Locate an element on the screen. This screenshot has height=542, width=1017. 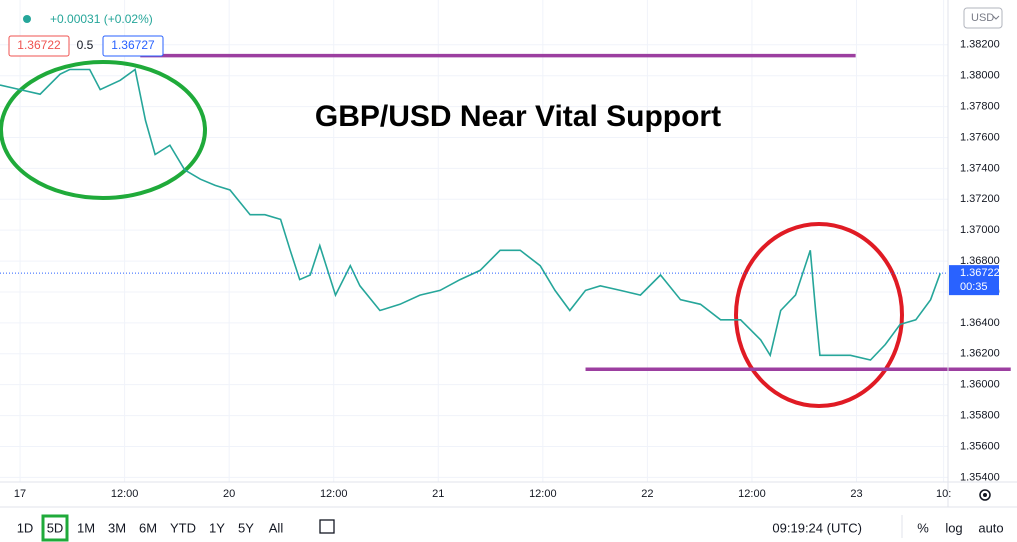
last-price-tag is located at coordinates (974, 280).